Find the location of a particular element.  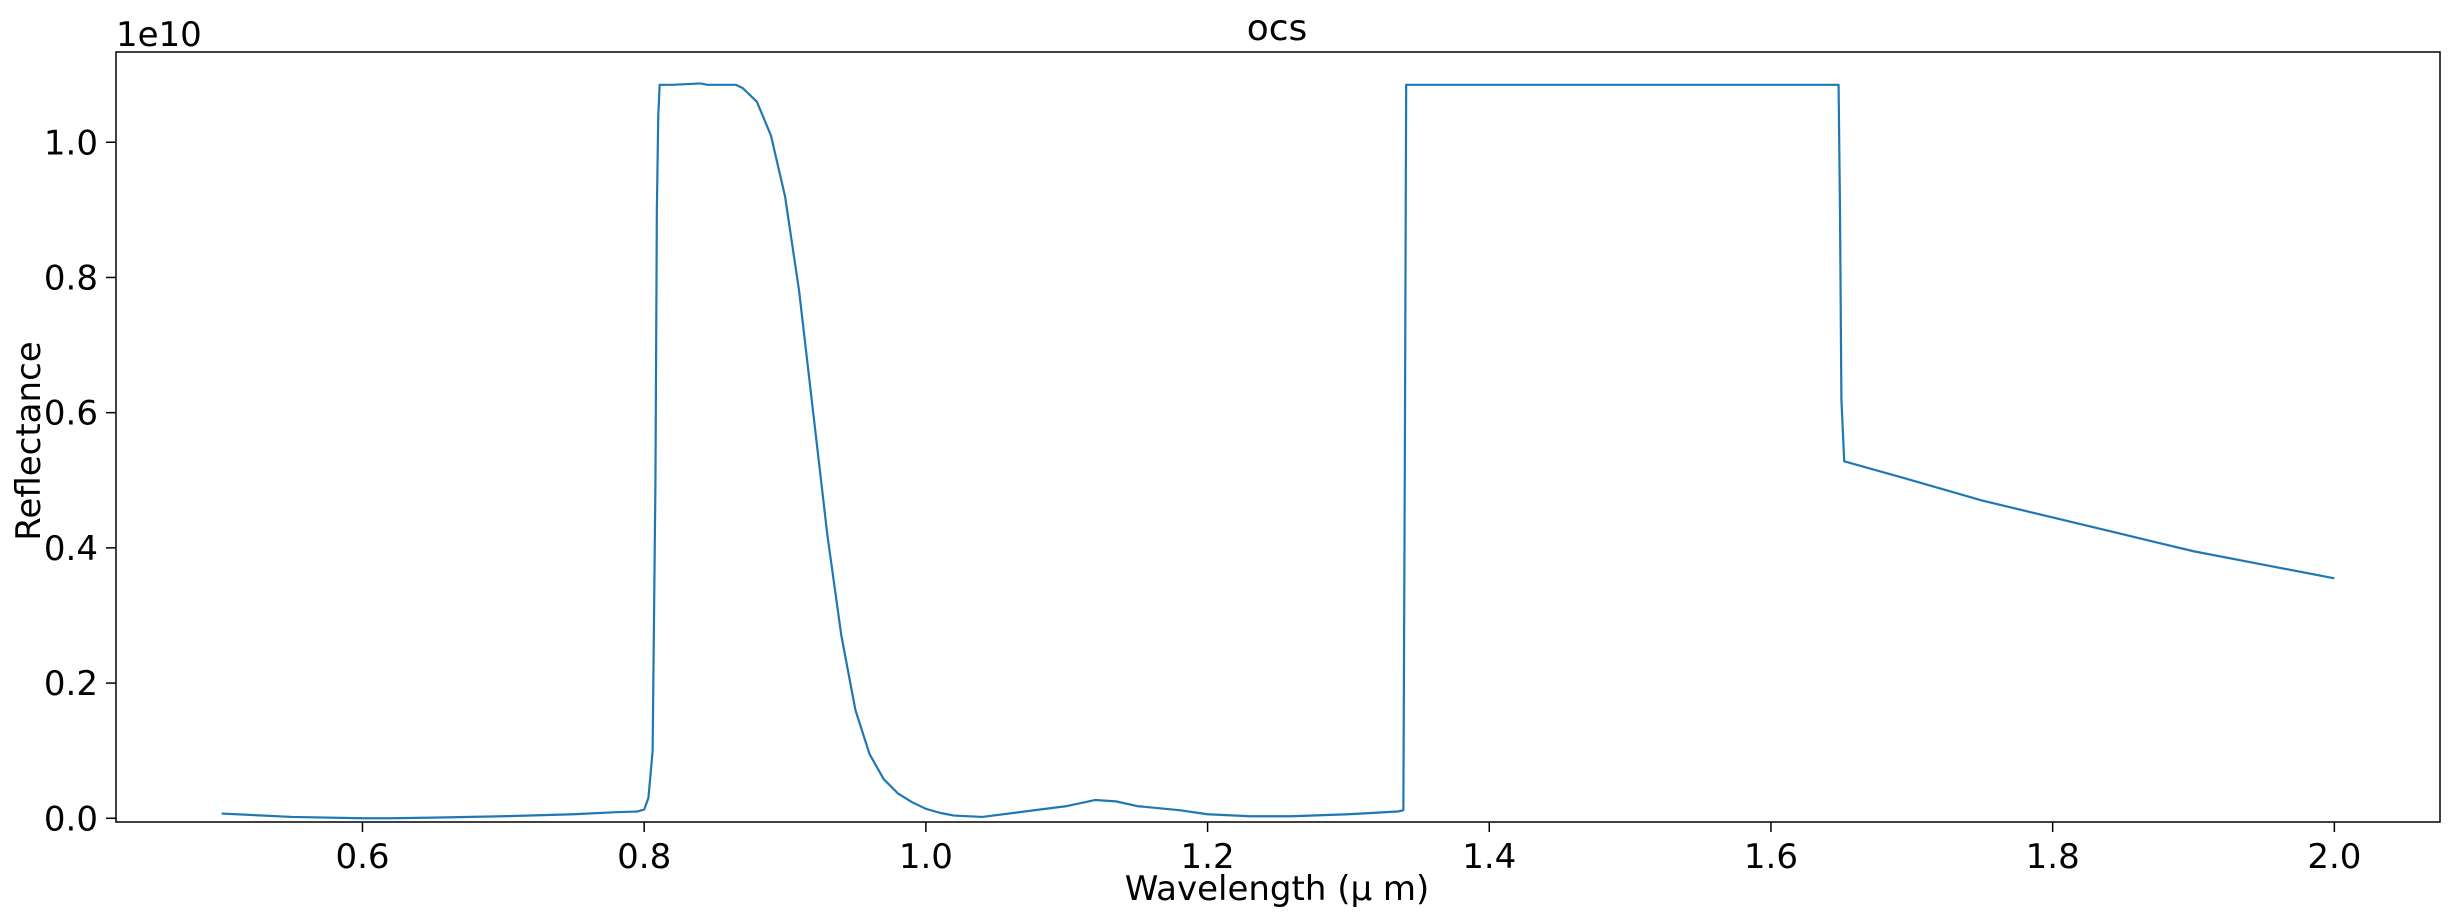

y-tick-label: 1.0 is located at coordinates (71, 143).